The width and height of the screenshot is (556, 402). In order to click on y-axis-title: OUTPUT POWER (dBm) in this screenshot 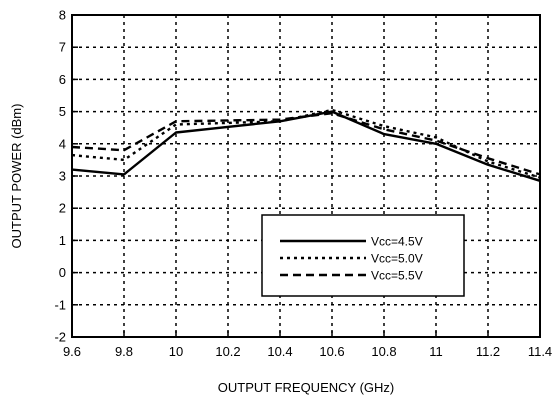, I will do `click(16, 176)`.